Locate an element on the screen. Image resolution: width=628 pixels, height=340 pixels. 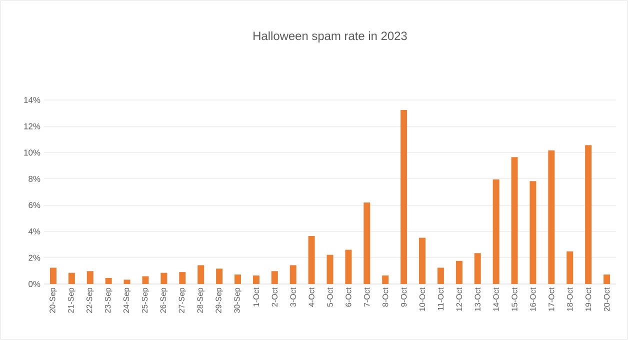
y-tick-label: 2% is located at coordinates (34, 257).